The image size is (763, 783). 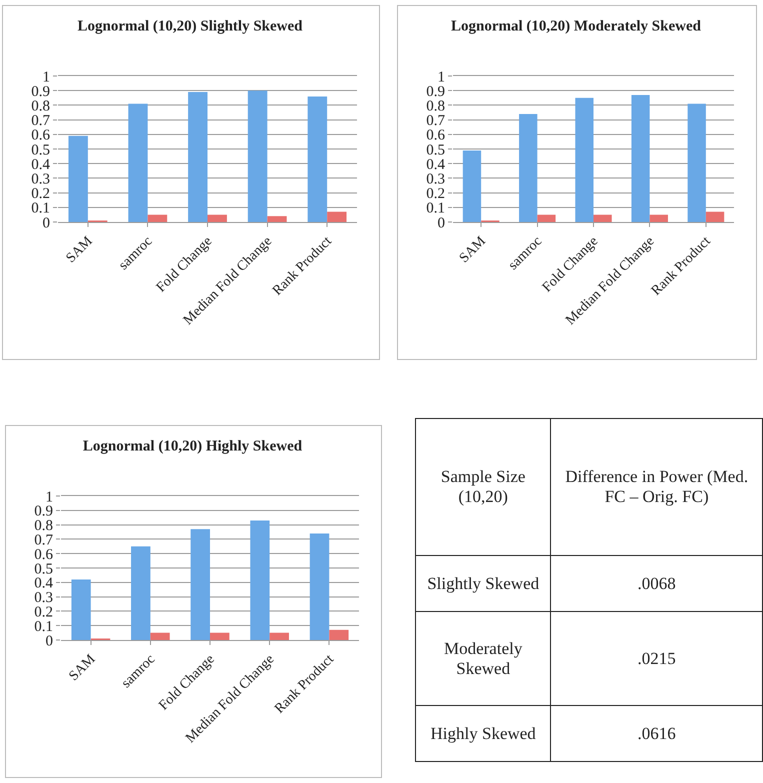 What do you see at coordinates (656, 734) in the screenshot?
I see `text: .0616` at bounding box center [656, 734].